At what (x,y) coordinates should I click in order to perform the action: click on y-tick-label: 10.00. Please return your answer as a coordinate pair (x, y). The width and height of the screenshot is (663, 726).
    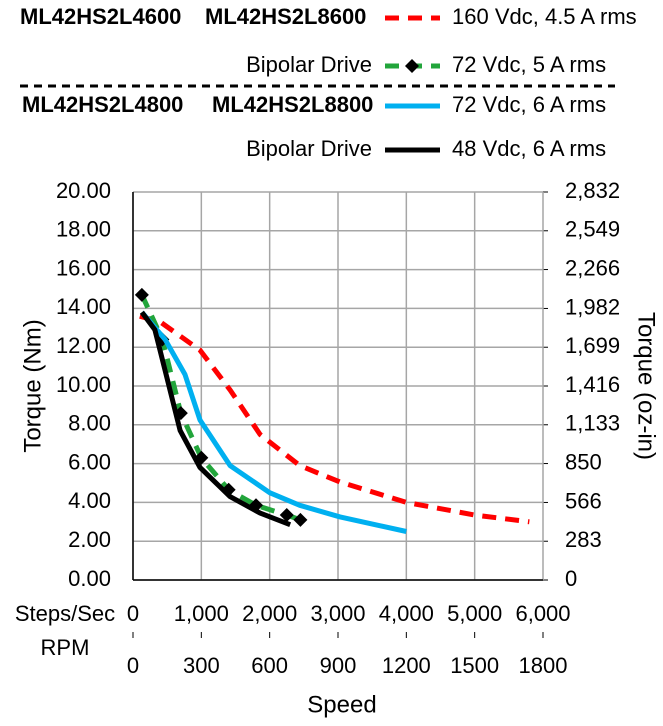
    Looking at the image, I should click on (83, 384).